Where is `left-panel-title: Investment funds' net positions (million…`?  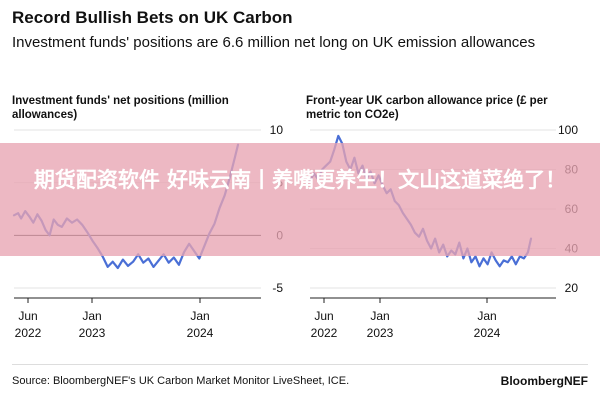
left-panel-title: Investment funds' net positions (million… is located at coordinates (120, 108).